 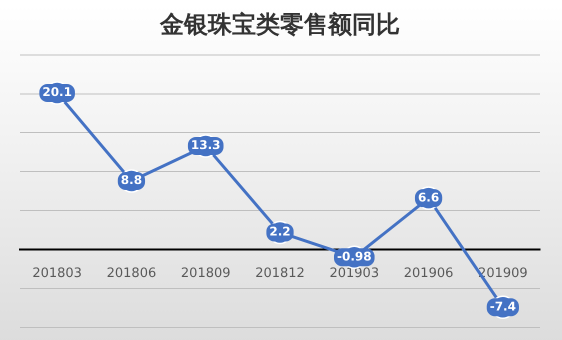 I want to click on data-label: 2.2, so click(x=280, y=231).